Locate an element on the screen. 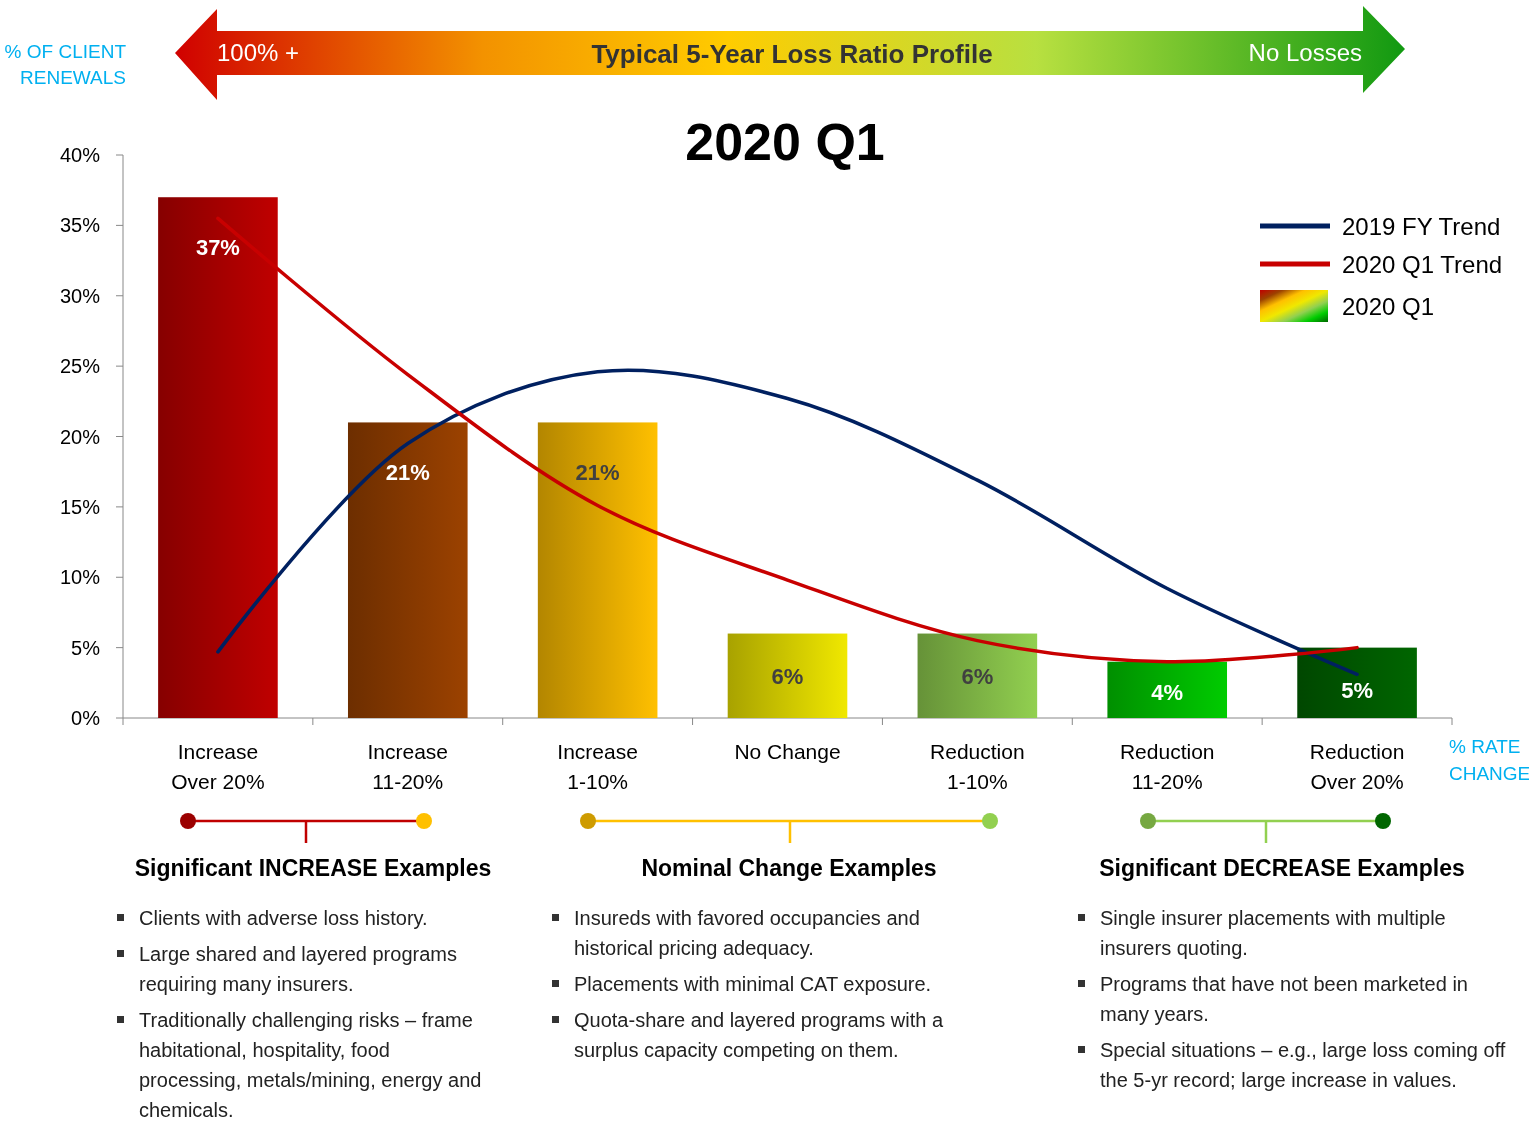 Image resolution: width=1529 pixels, height=1123 pixels. text: 100% + is located at coordinates (258, 52).